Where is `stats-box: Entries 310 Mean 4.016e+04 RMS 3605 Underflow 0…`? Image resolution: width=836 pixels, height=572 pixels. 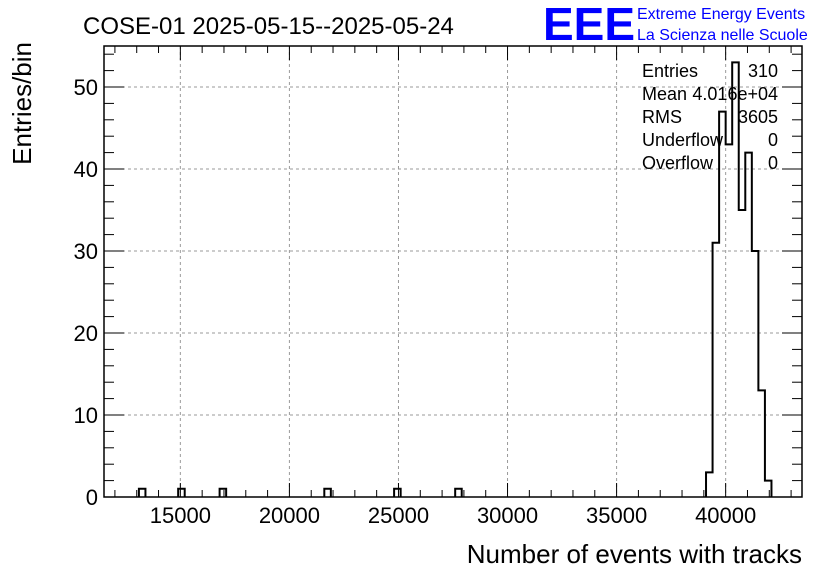
stats-box: Entries 310 Mean 4.016e+04 RMS 3605 Underflow 0… is located at coordinates (710, 117).